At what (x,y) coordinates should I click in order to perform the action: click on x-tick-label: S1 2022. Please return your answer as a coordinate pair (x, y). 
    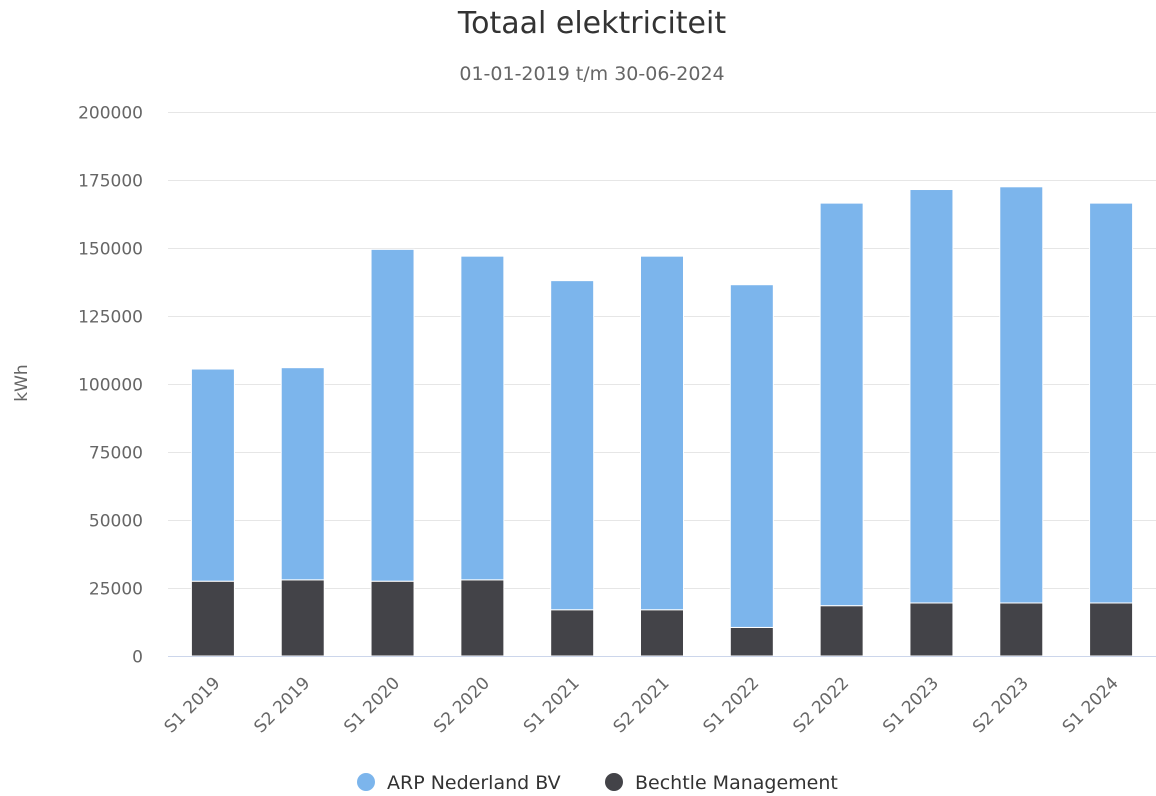
    Looking at the image, I should click on (732, 705).